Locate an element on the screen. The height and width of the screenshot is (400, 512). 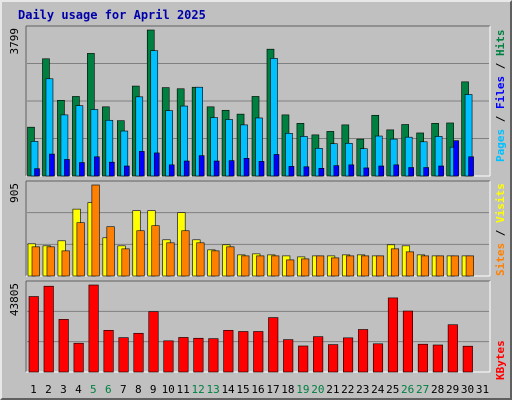
legend-kbytes: KBytes is located at coordinates (500, 360).